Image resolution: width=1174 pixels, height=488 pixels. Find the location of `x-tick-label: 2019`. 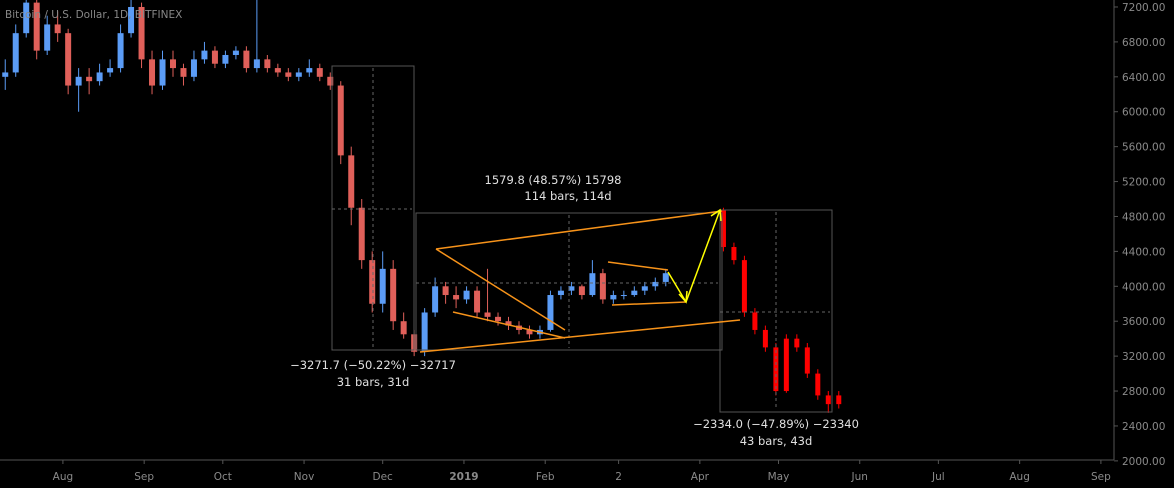

x-tick-label: 2019 is located at coordinates (463, 477).